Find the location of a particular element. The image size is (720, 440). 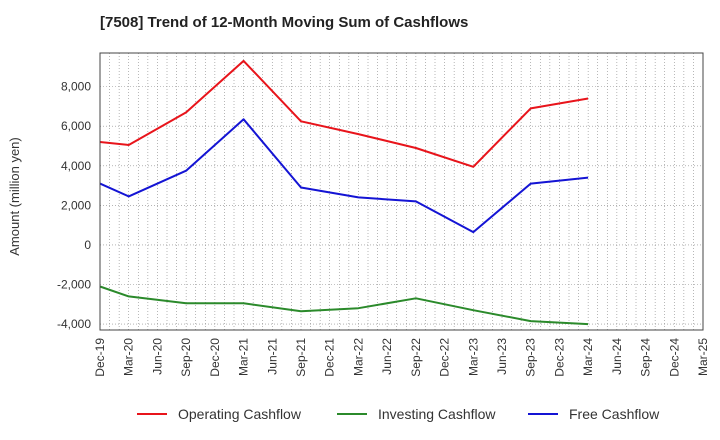

x-tick-label: Jun-22 is located at coordinates (387, 356).